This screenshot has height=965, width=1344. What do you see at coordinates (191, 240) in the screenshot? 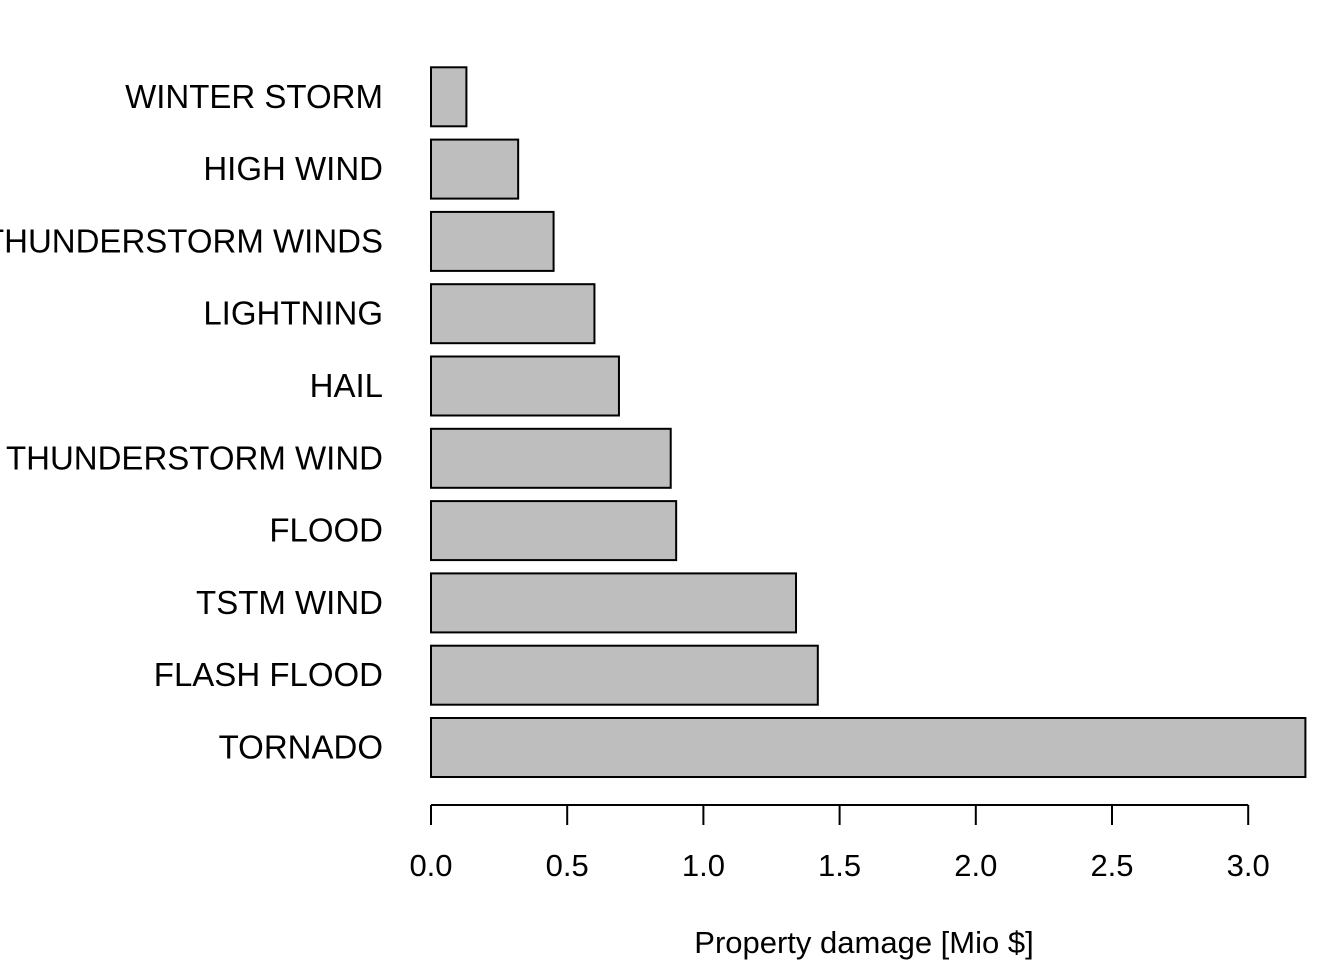
I see `category-label: THUNDERSTORM WINDS` at bounding box center [191, 240].